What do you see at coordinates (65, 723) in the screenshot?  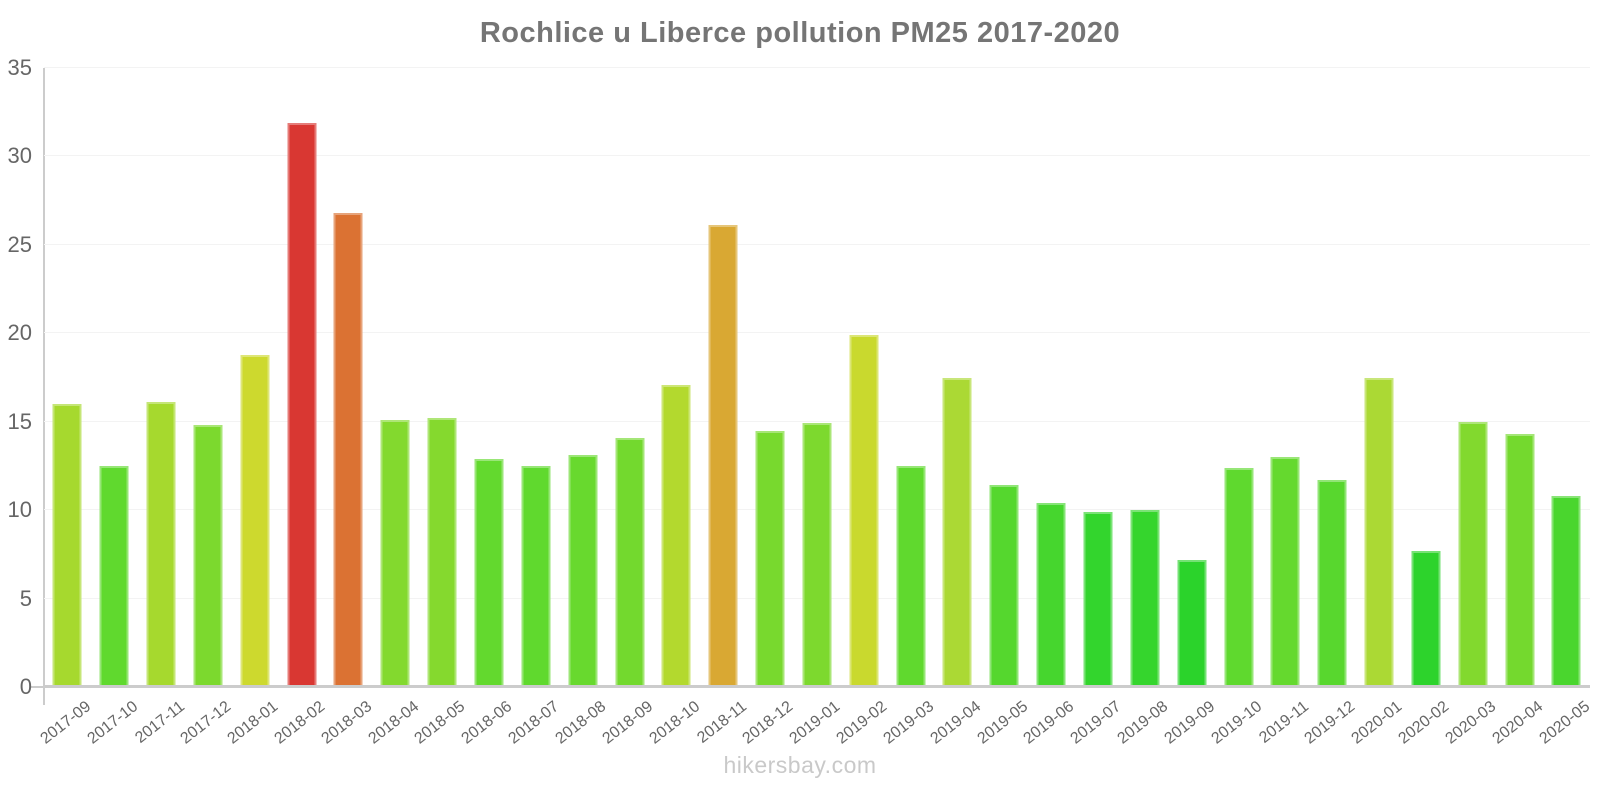 I see `x-axis-label-2017-09: 2017-09` at bounding box center [65, 723].